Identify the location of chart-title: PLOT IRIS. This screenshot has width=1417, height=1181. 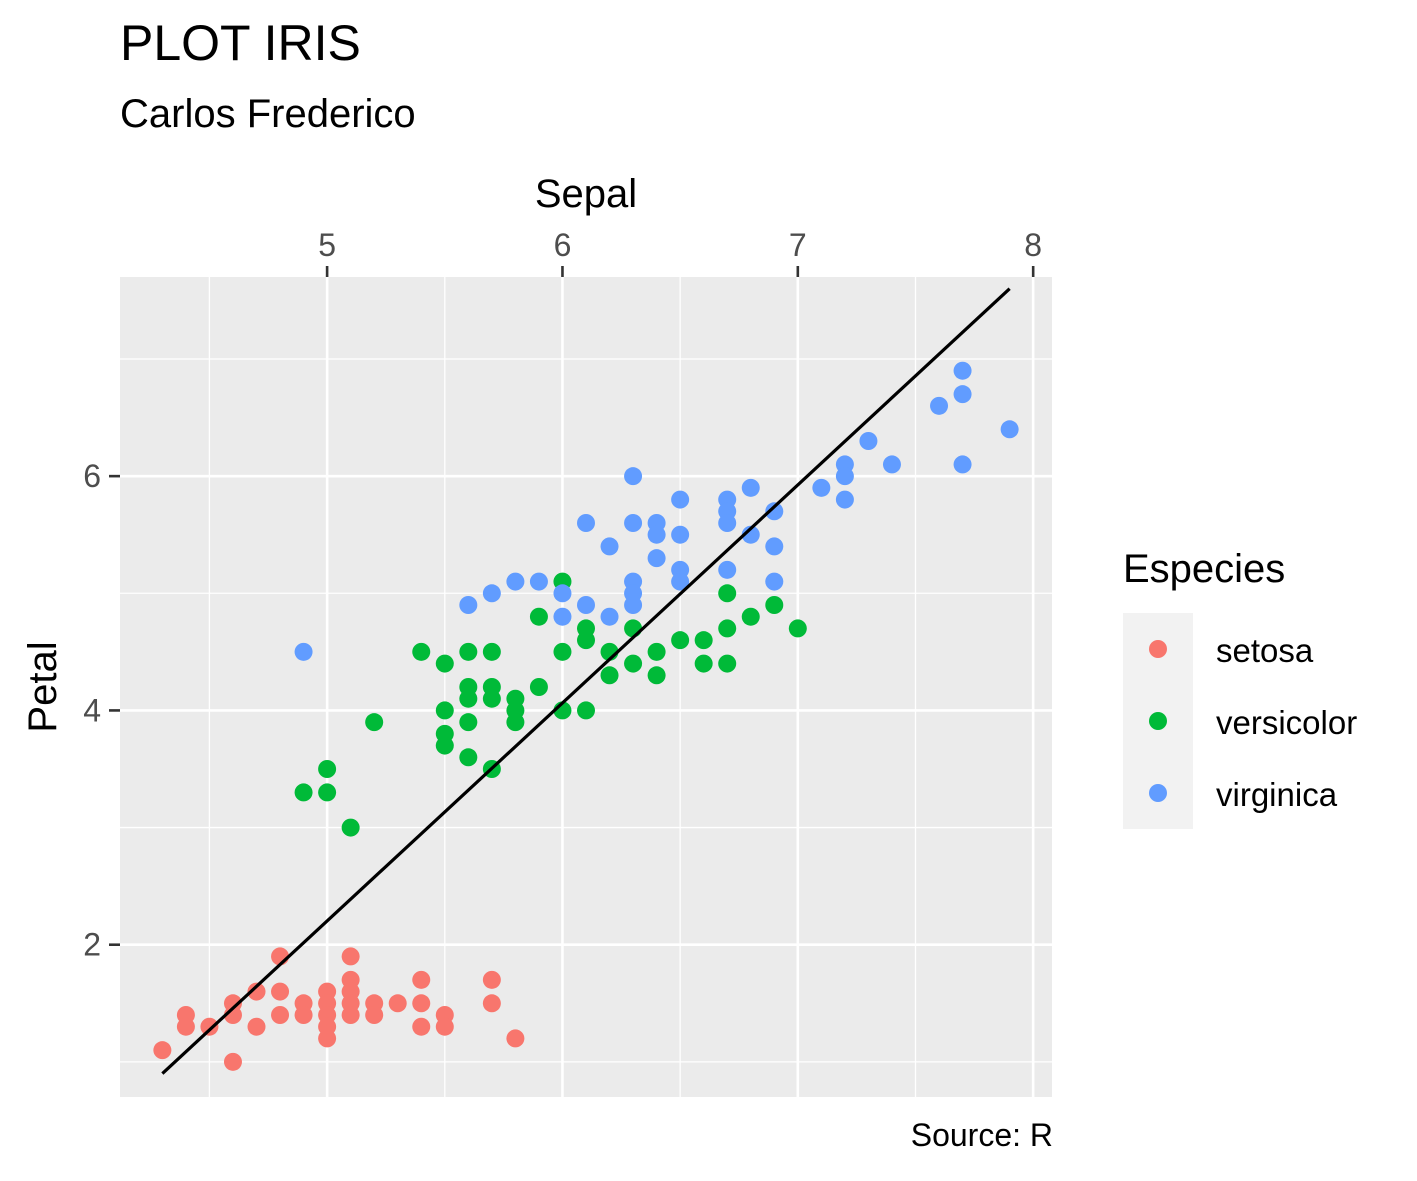
(240, 43).